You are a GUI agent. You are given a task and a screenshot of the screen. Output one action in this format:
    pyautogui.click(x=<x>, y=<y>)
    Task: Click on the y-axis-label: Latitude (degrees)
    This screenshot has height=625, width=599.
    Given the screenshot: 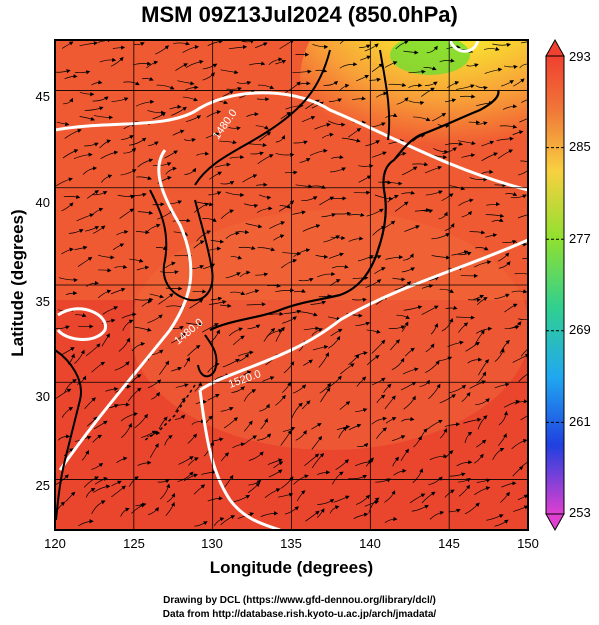 What is the action you would take?
    pyautogui.click(x=17, y=283)
    